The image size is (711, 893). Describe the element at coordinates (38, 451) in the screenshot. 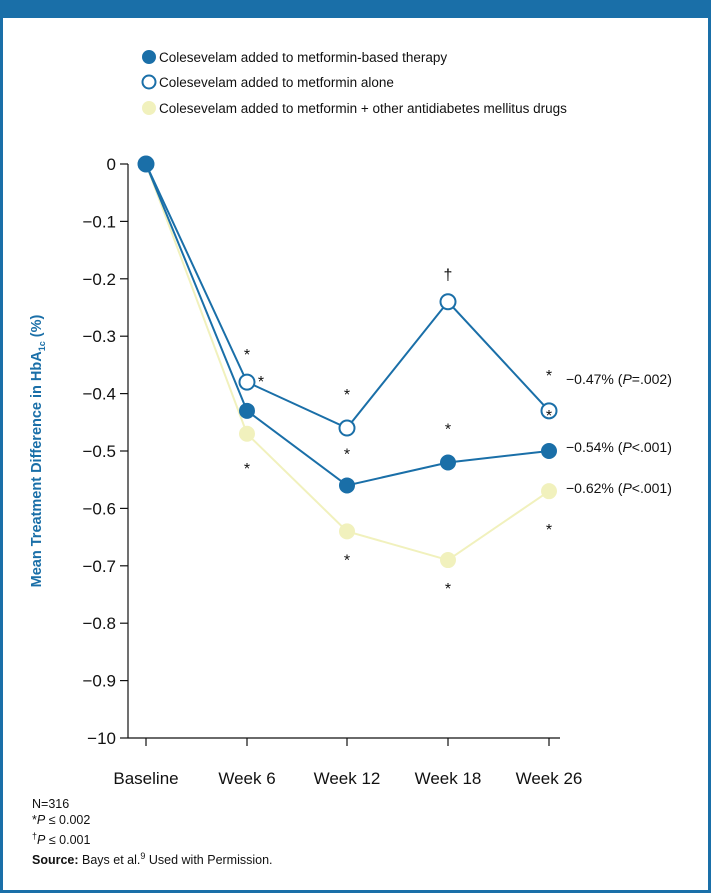

I see `y-axis-title: Mean Treatment Difference in HbA1c (%)` at that location.